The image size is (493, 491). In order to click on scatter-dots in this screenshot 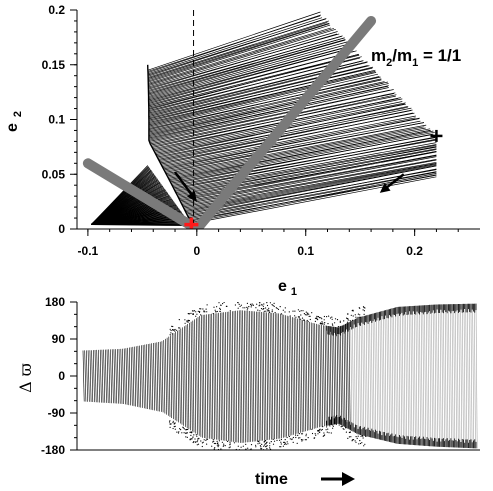, I will do `click(267, 376)`.